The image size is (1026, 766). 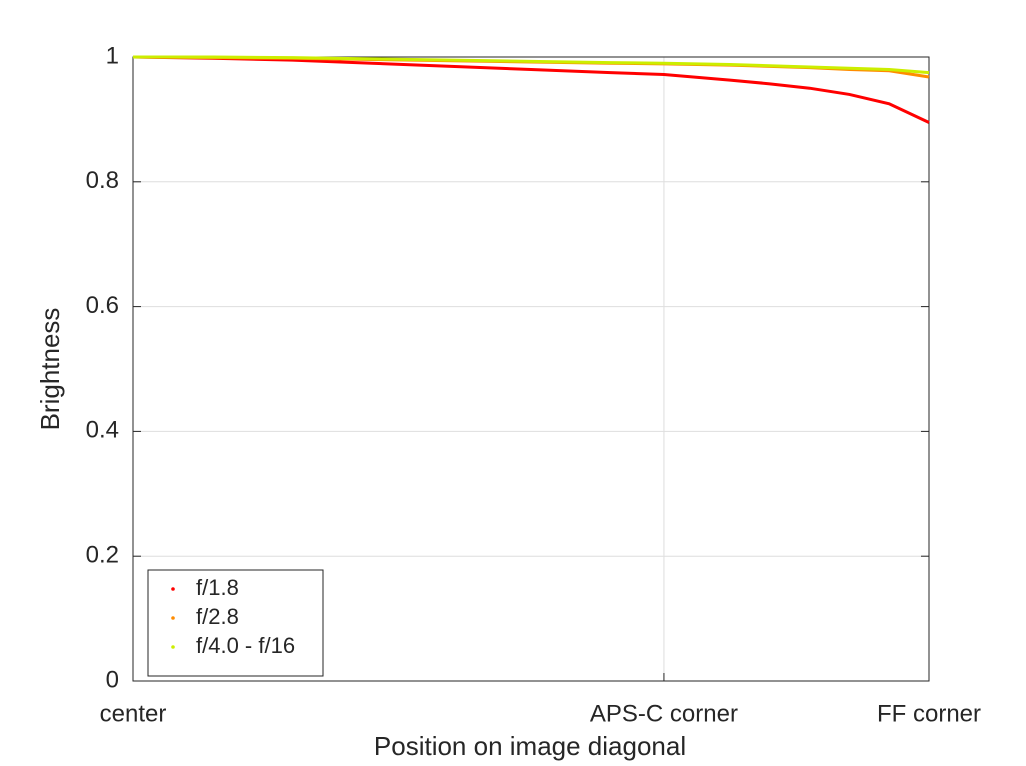 I want to click on x-tick-label: FF corner, so click(x=929, y=713).